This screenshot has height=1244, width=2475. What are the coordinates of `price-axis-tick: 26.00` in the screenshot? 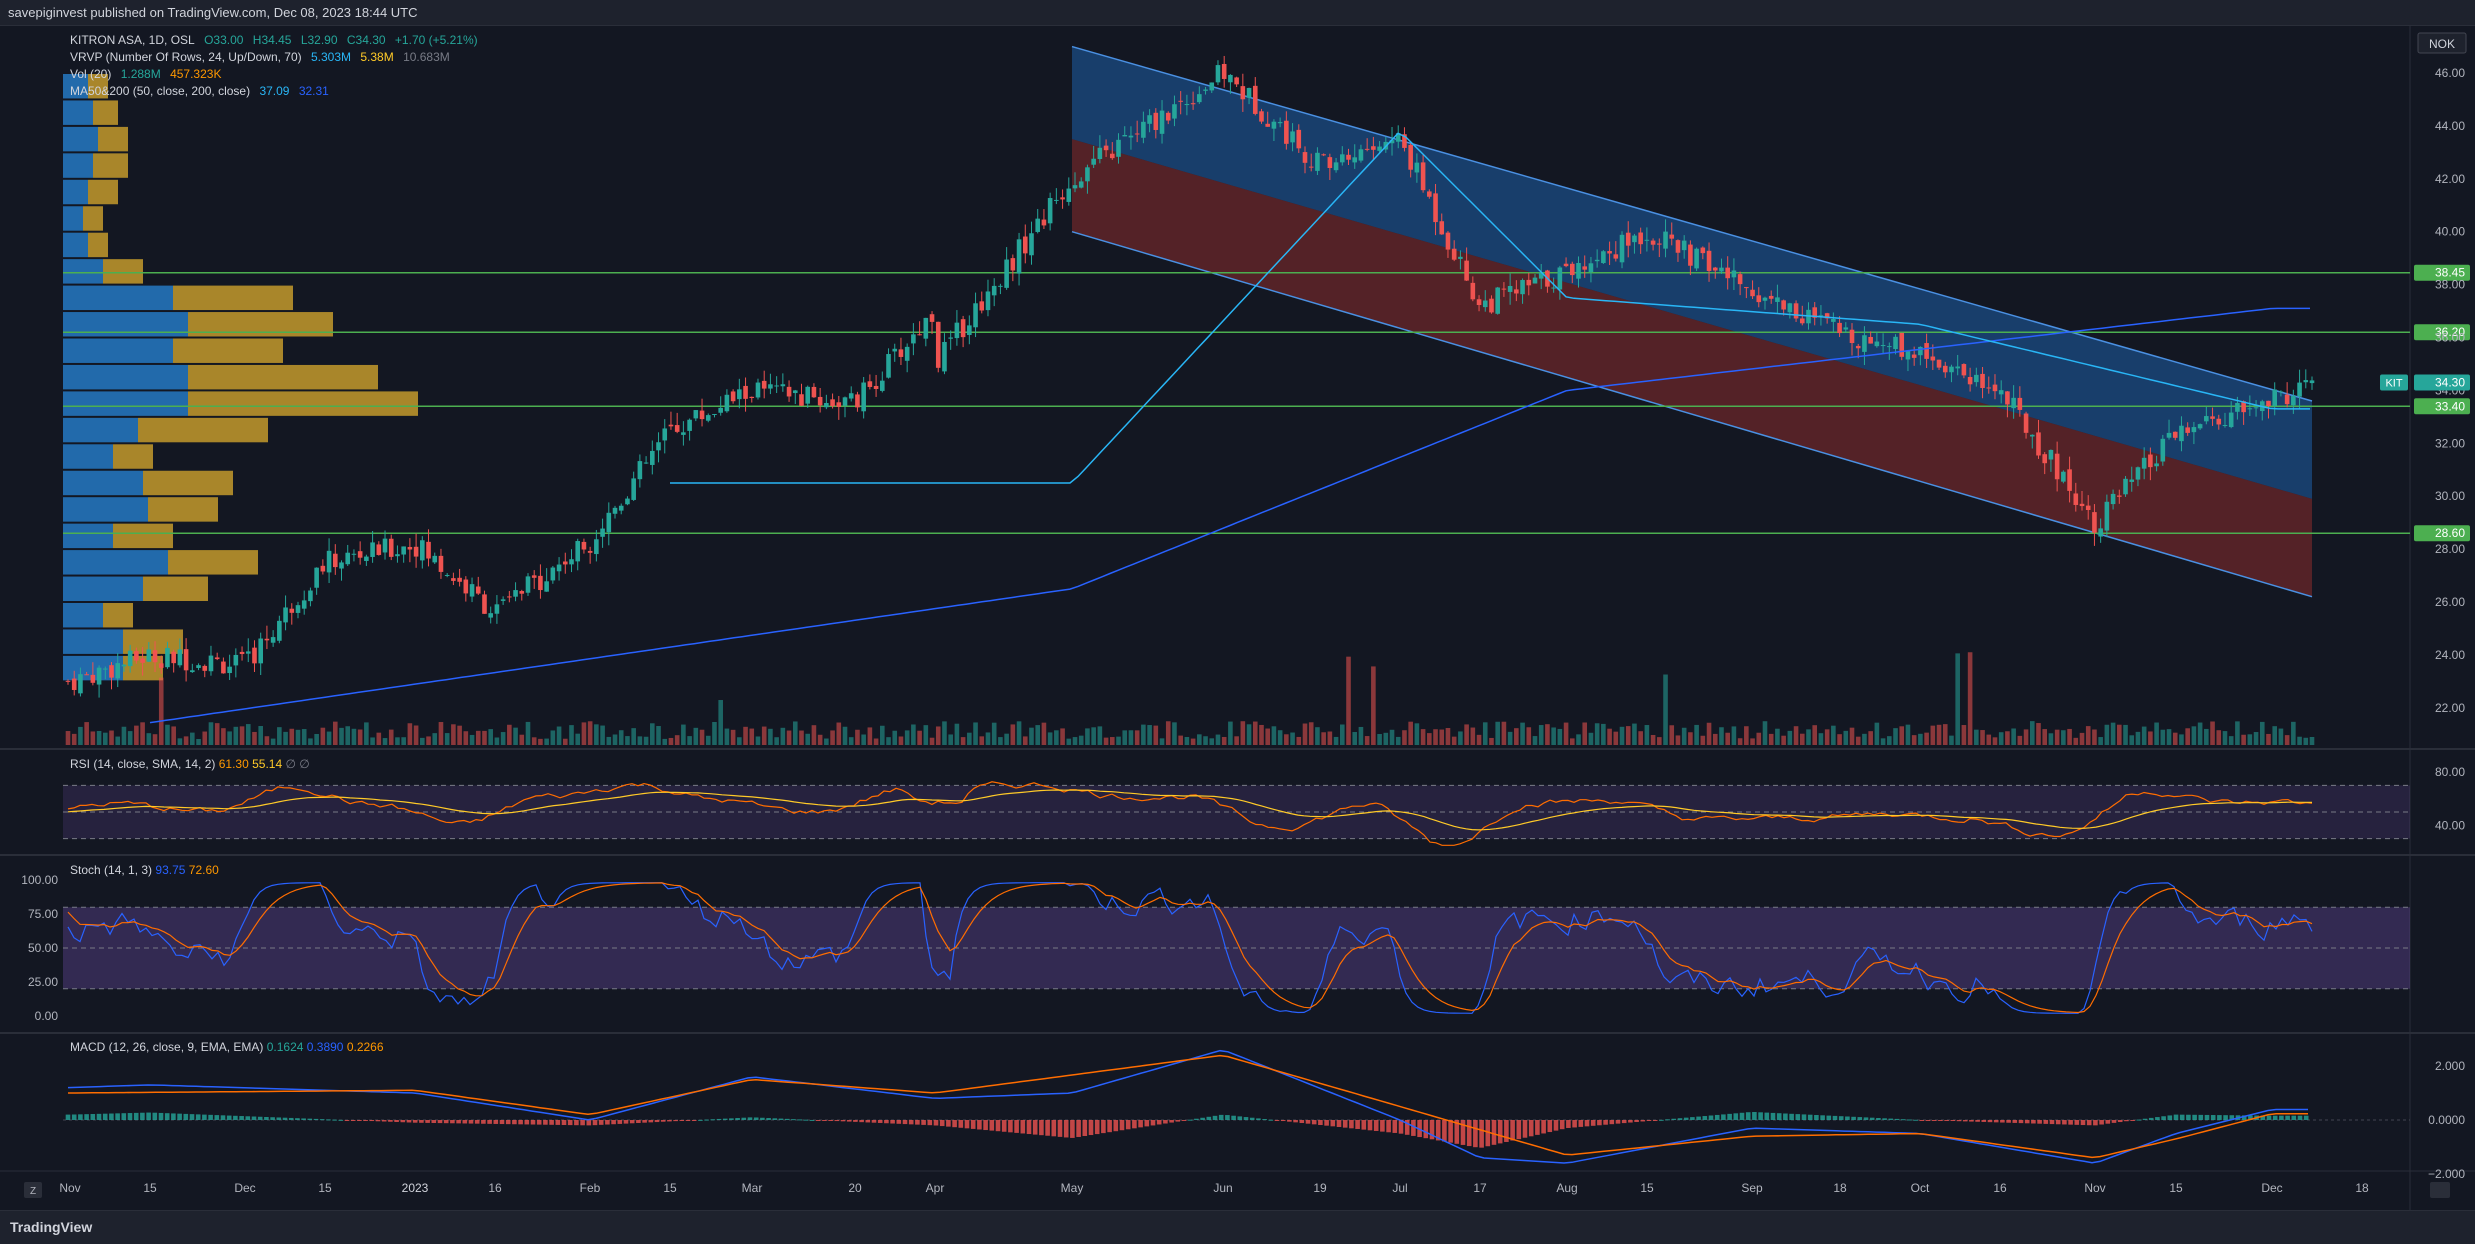 It's located at (2450, 602).